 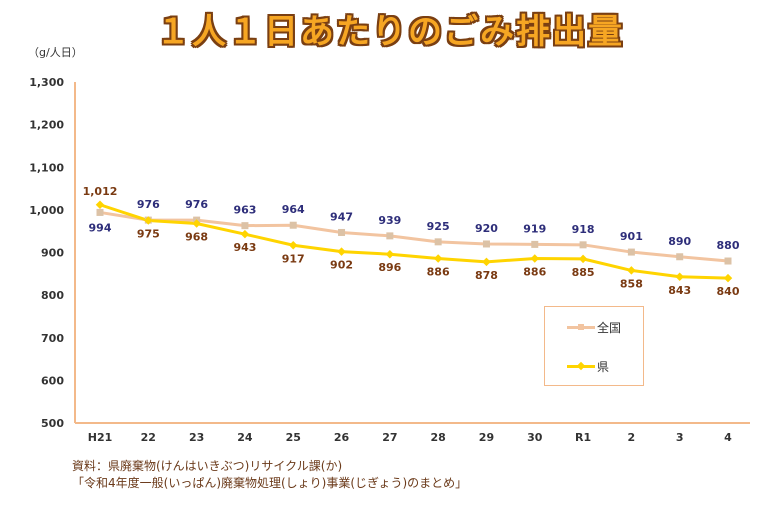 What do you see at coordinates (52, 380) in the screenshot?
I see `y-tick-label: 600` at bounding box center [52, 380].